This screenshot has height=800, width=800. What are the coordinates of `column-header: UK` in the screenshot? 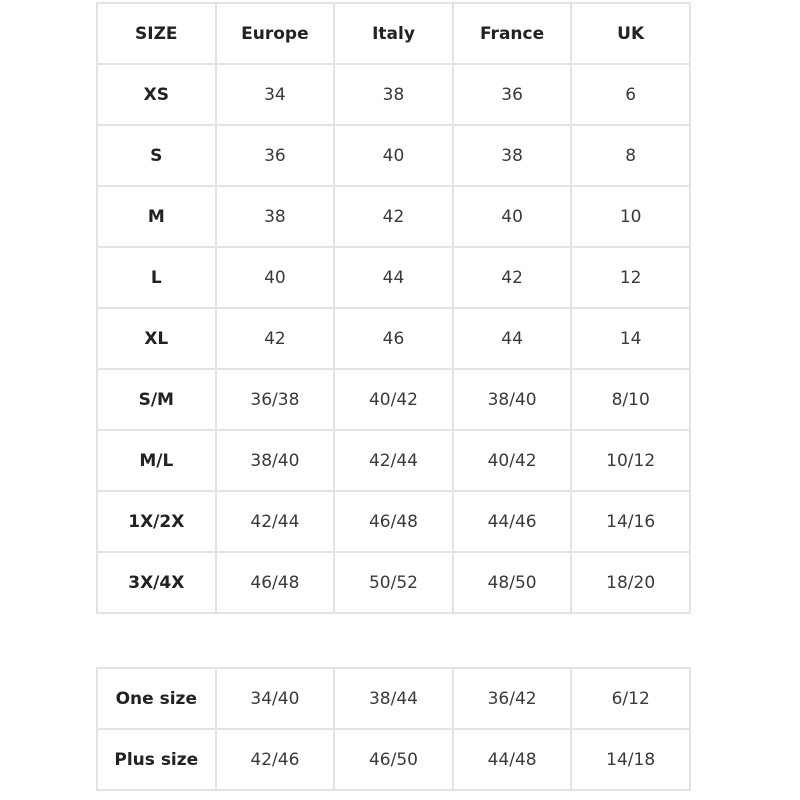 It's located at (630, 33).